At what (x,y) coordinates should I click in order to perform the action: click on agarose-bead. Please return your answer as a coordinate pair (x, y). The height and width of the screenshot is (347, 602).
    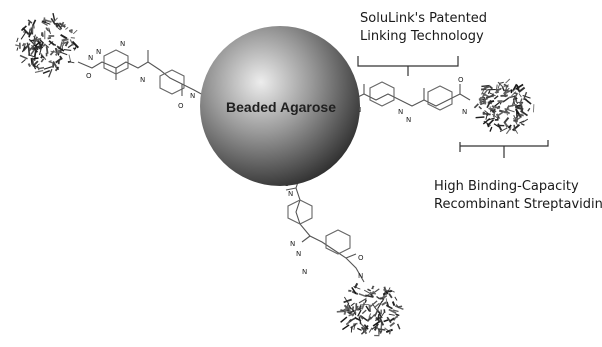
    Looking at the image, I should click on (280, 106).